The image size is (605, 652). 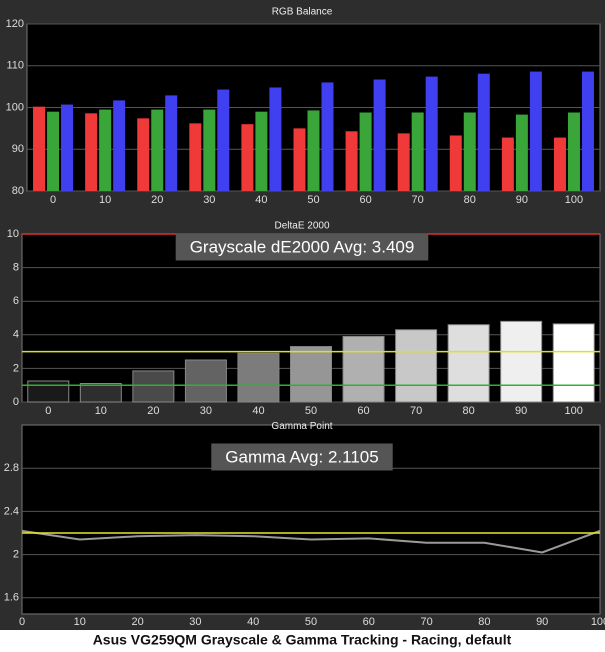 What do you see at coordinates (15, 107) in the screenshot?
I see `y-tick-label: 100` at bounding box center [15, 107].